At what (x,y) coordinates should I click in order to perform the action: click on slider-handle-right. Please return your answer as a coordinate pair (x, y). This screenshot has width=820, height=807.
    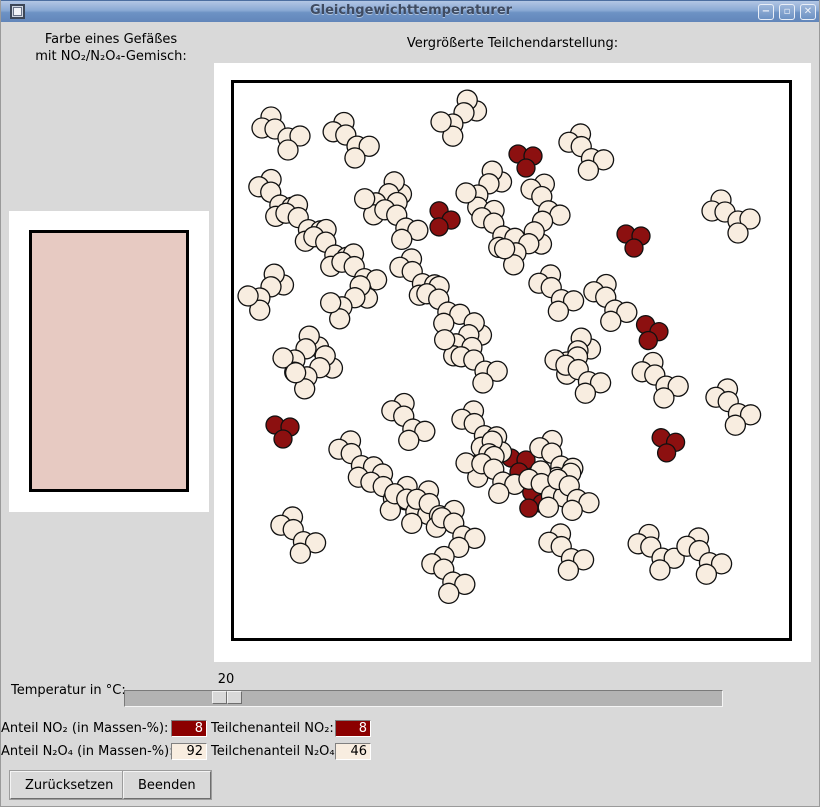
    Looking at the image, I should click on (234, 697).